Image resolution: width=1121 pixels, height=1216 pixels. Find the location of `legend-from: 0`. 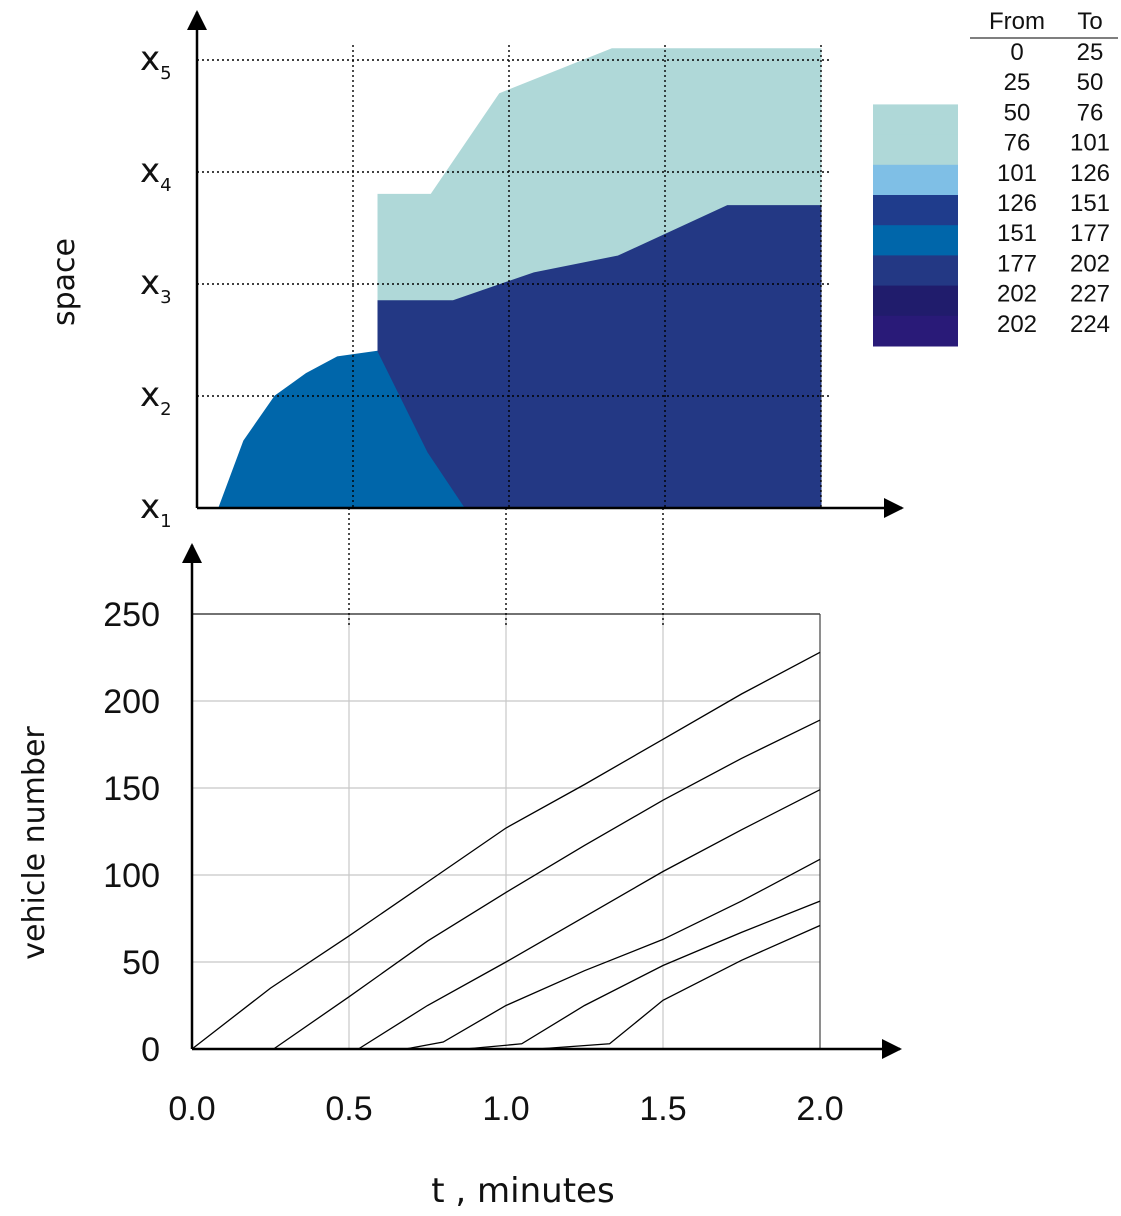

legend-from: 0 is located at coordinates (1016, 52).